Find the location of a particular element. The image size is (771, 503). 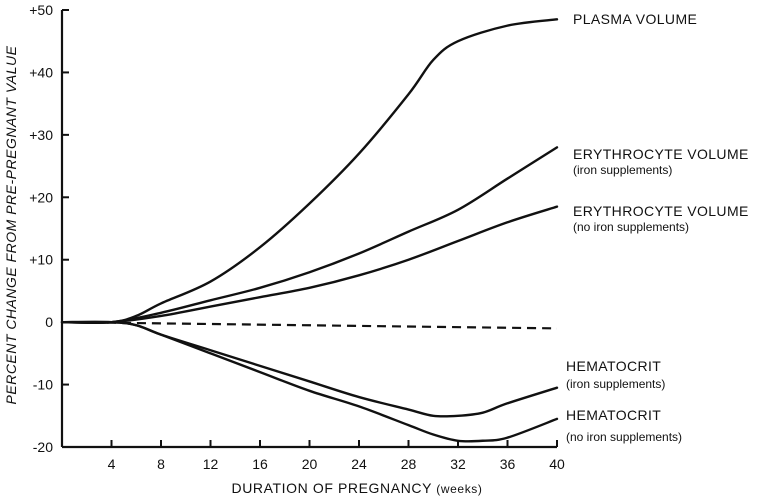

y-tick-label: +10 is located at coordinates (41, 260).